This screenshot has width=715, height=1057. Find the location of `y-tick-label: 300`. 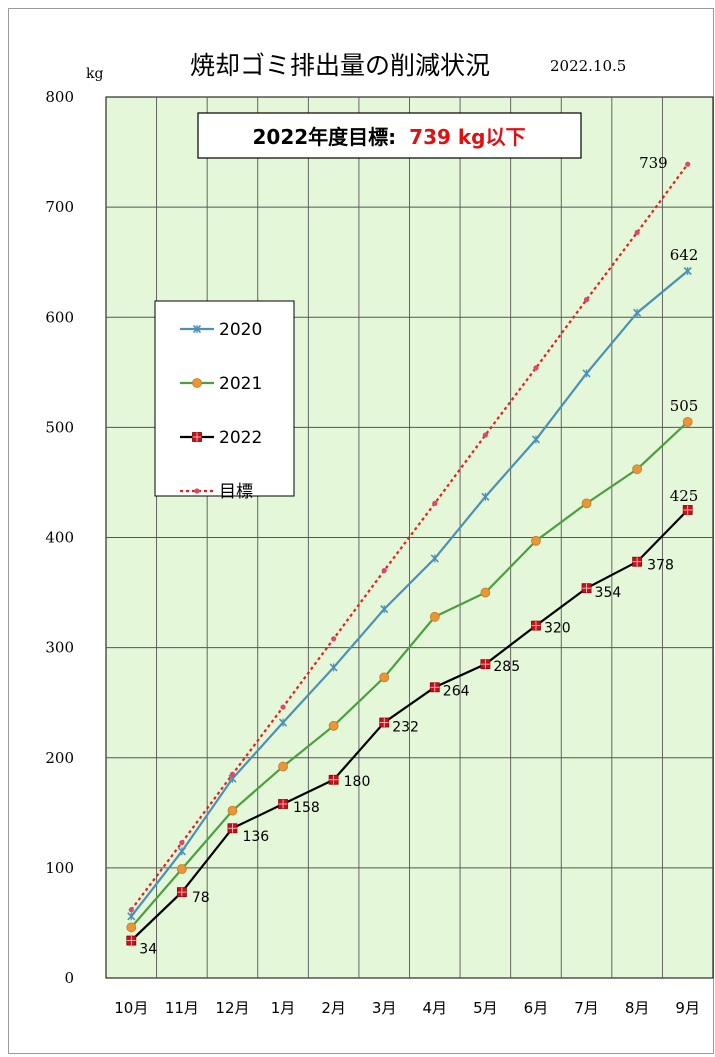

y-tick-label: 300 is located at coordinates (59, 648).